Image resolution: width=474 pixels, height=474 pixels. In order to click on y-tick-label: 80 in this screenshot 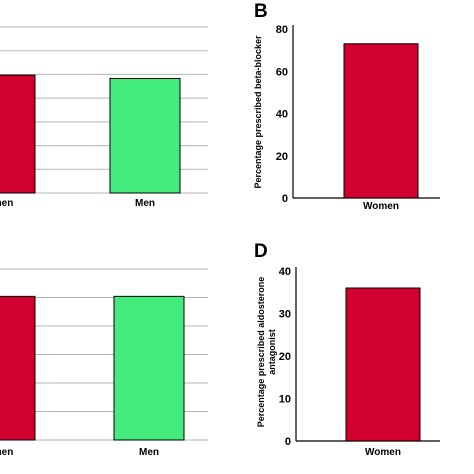, I will do `click(282, 30)`.